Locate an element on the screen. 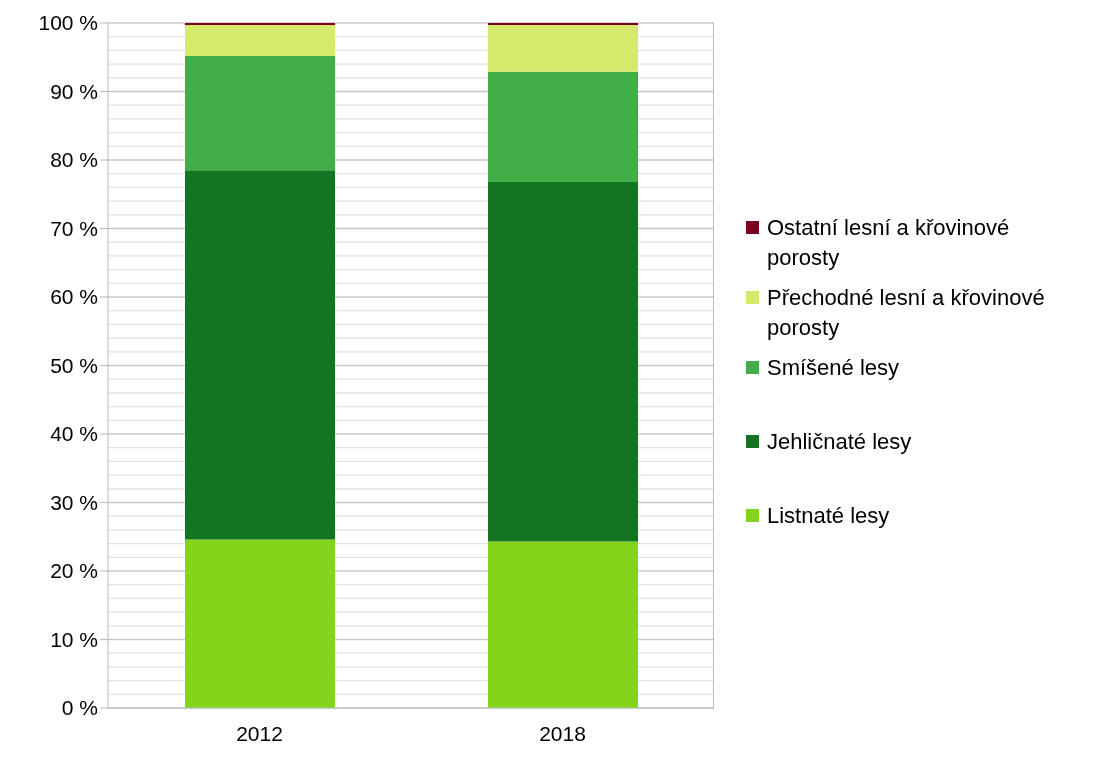 The image size is (1094, 763). legend-label: Listnaté lesy is located at coordinates (828, 516).